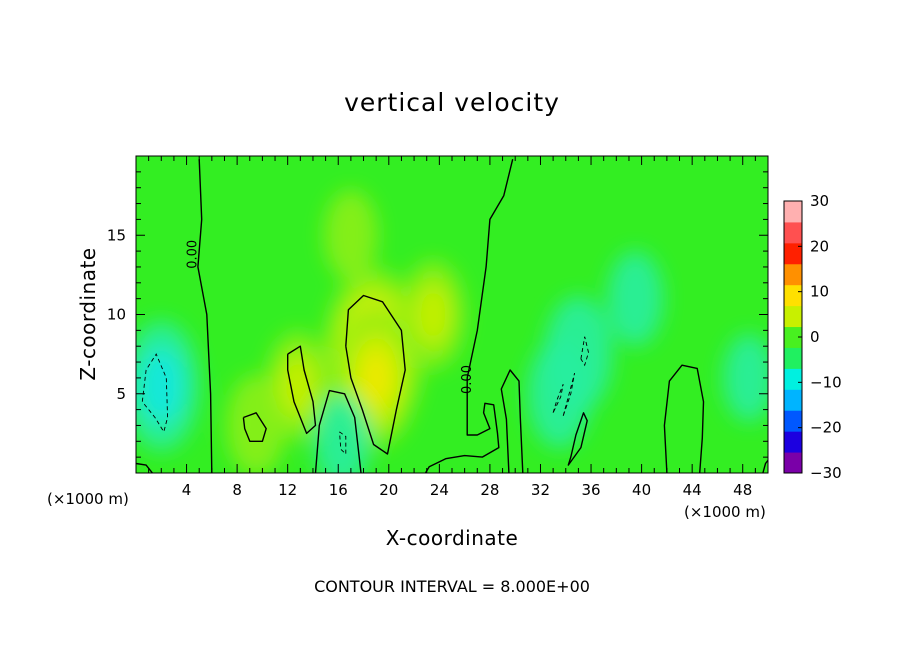  Describe the element at coordinates (88, 499) in the screenshot. I see `x-unit-left: (×1000 m)` at that location.